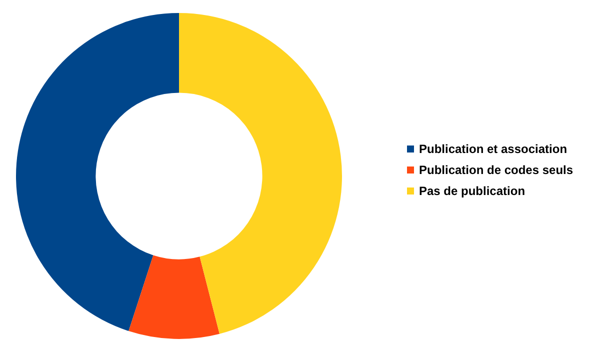 This screenshot has height=340, width=605. I want to click on legend-label: Pas de publication, so click(472, 191).